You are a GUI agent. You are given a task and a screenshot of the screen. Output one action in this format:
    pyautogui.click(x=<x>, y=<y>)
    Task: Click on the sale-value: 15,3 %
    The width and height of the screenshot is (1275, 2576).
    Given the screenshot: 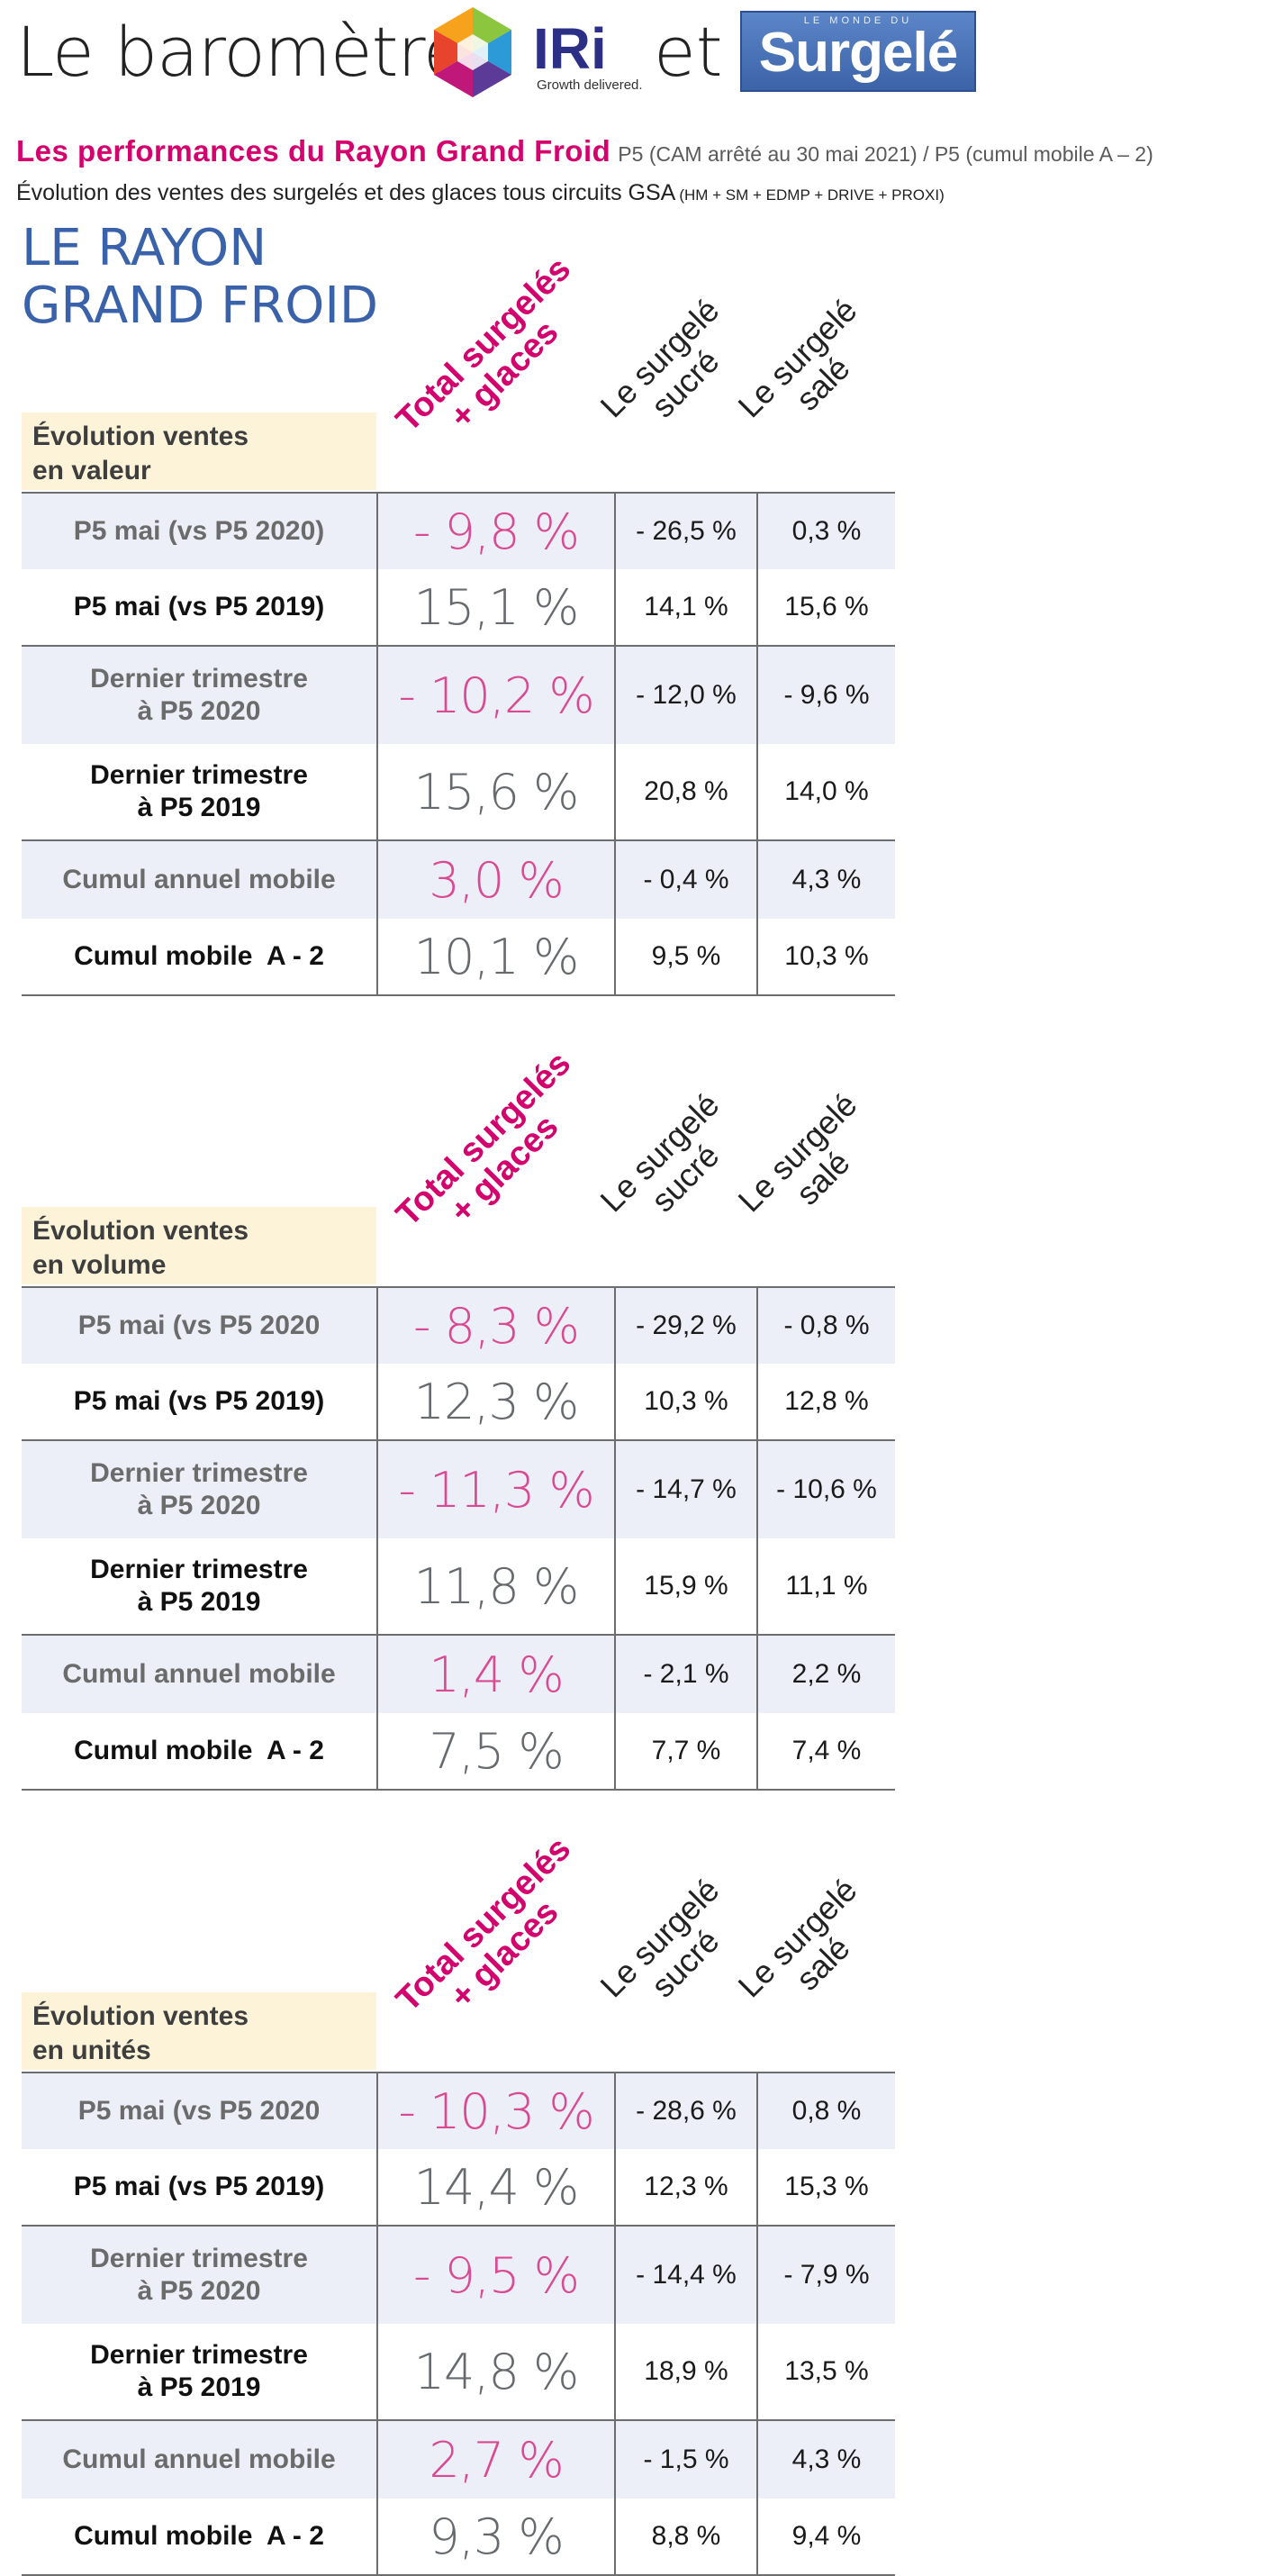 What is the action you would take?
    pyautogui.click(x=825, y=2187)
    